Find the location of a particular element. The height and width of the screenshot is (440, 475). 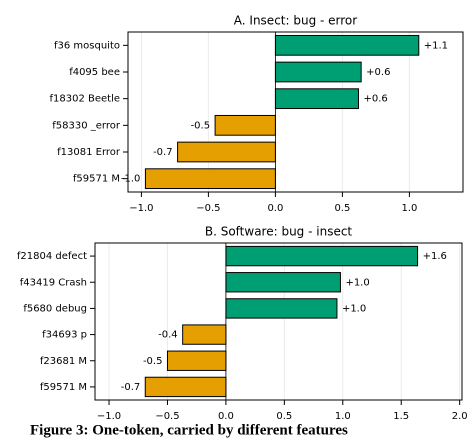

y-tick-label: f23681 M is located at coordinates (63, 361).